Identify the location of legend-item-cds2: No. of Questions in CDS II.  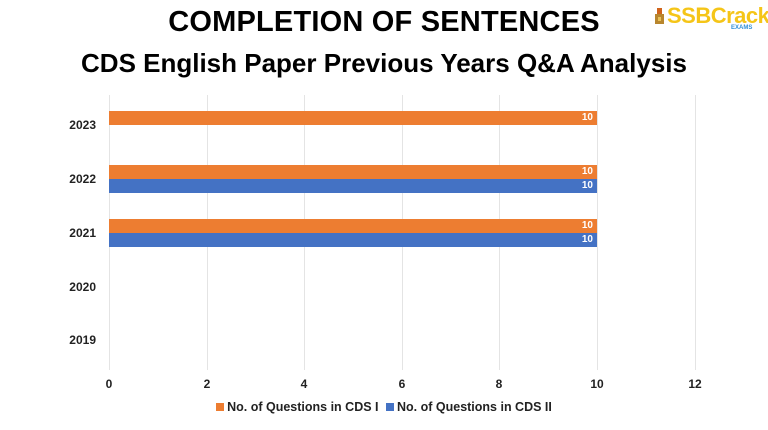
(469, 407).